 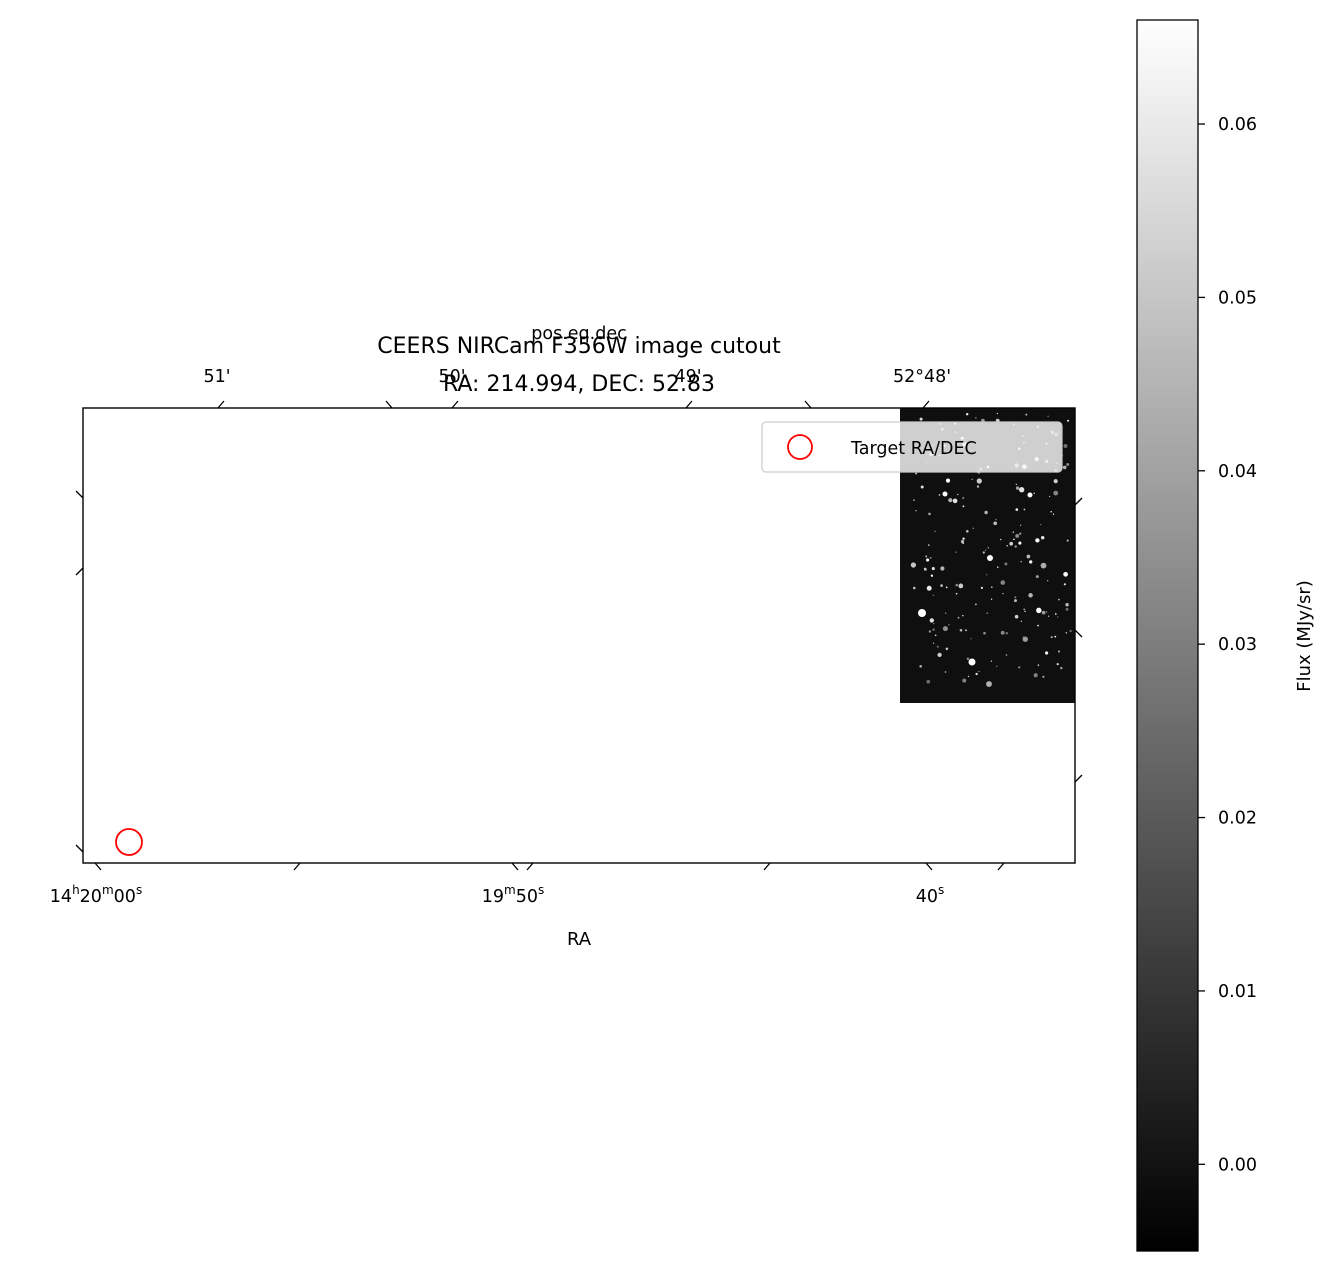 I want to click on target-marker, so click(x=129, y=842).